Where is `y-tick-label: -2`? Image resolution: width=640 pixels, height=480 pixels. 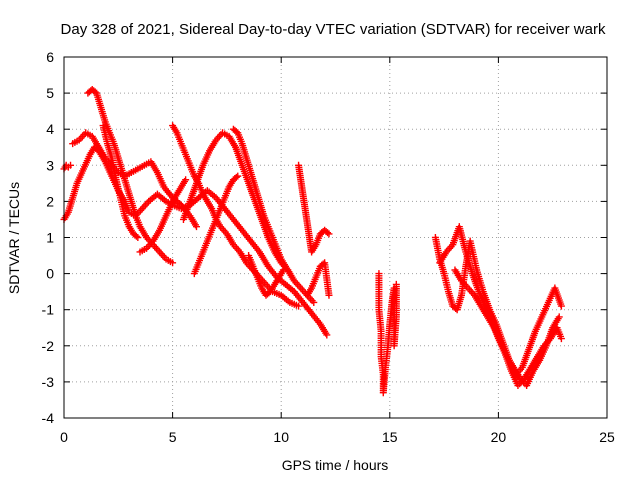 y-tick-label: -2 is located at coordinates (48, 346).